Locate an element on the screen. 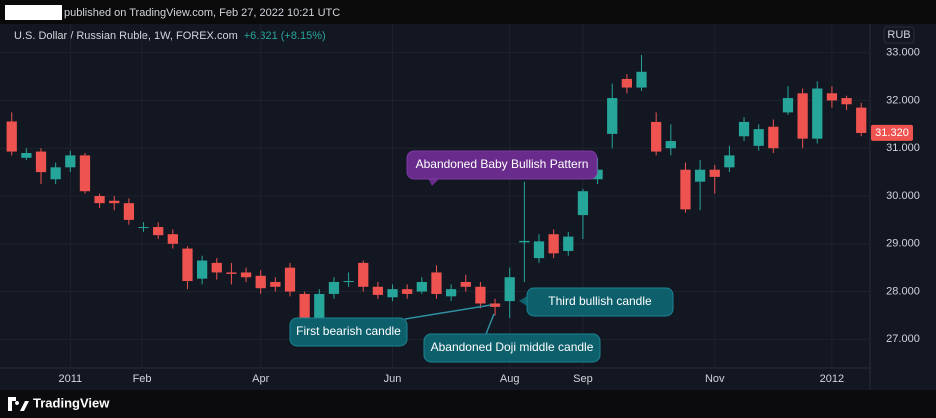  y-tick-label: 27.000 is located at coordinates (903, 339).